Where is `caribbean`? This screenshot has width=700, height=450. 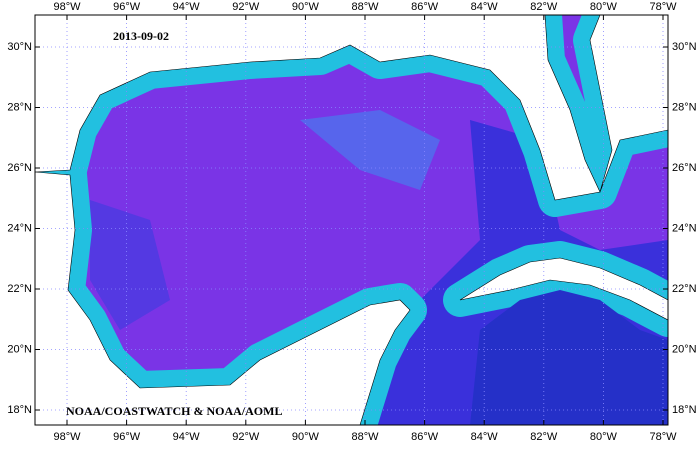 caribbean is located at coordinates (569, 357).